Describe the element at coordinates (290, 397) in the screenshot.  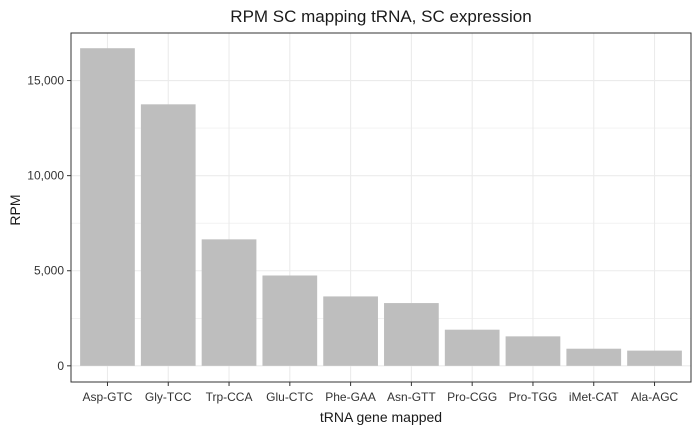
I see `x-tick-label: Glu-CTC` at that location.